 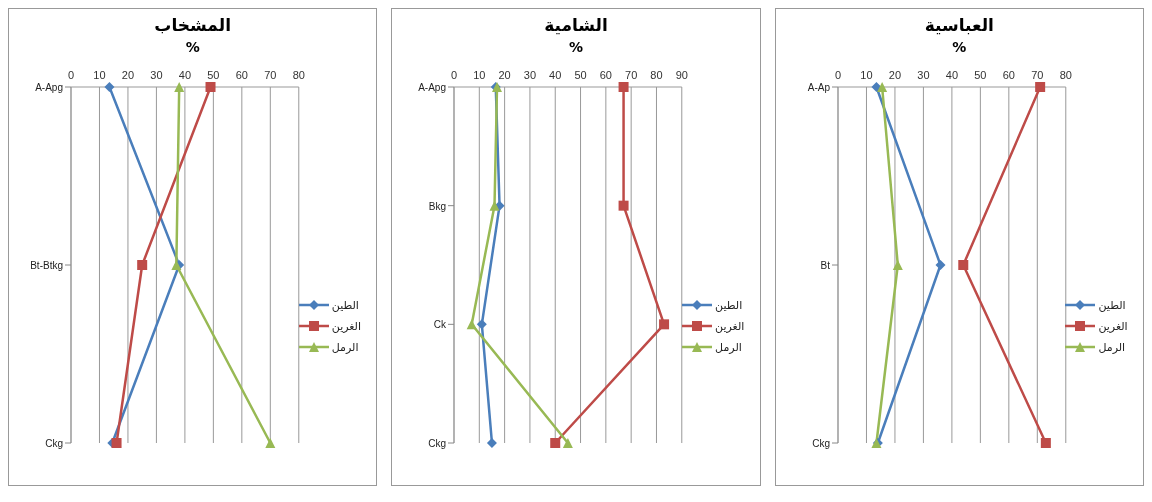 What do you see at coordinates (819, 87) in the screenshot?
I see `y-tick-label: A-Ap` at bounding box center [819, 87].